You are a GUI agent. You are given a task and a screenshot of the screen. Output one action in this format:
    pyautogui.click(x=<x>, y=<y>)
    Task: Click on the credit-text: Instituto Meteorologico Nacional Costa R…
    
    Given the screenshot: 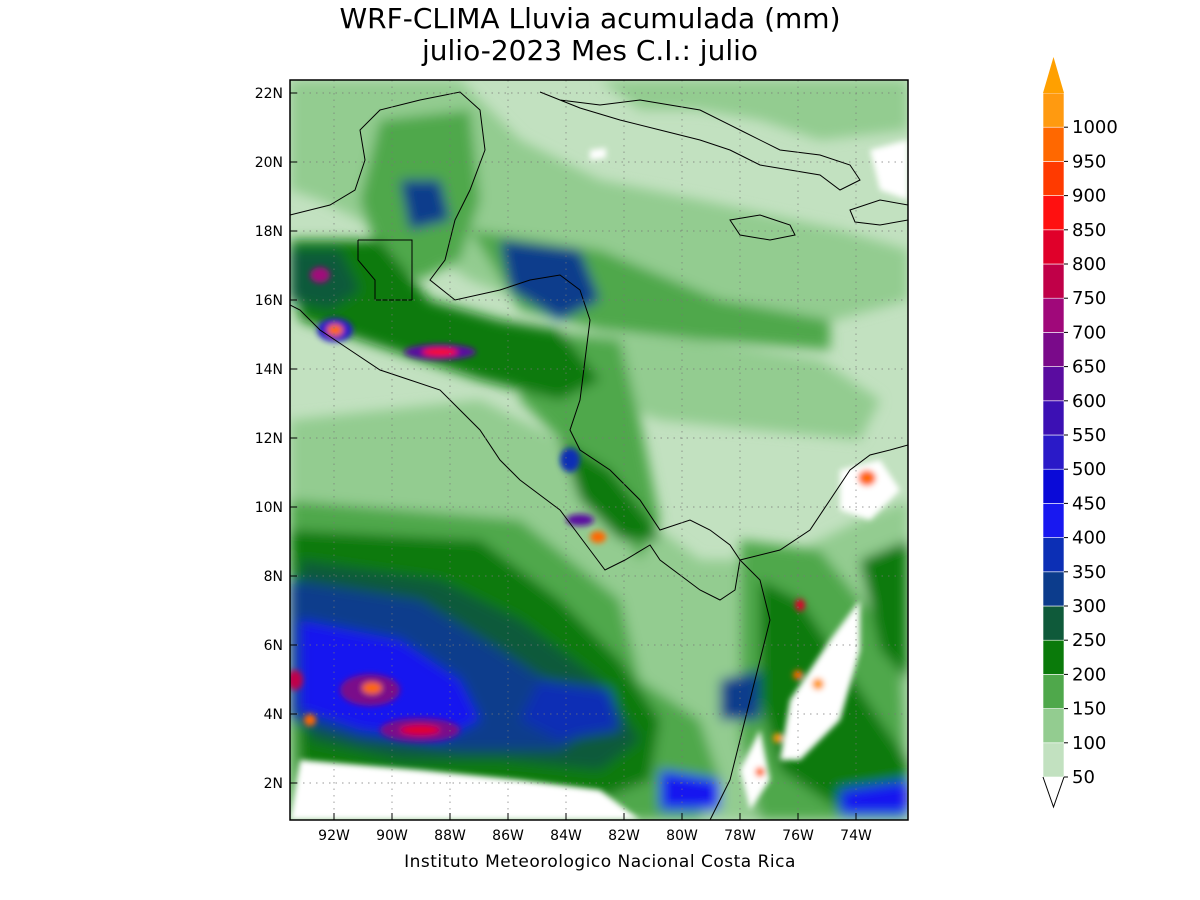 What is the action you would take?
    pyautogui.click(x=600, y=862)
    